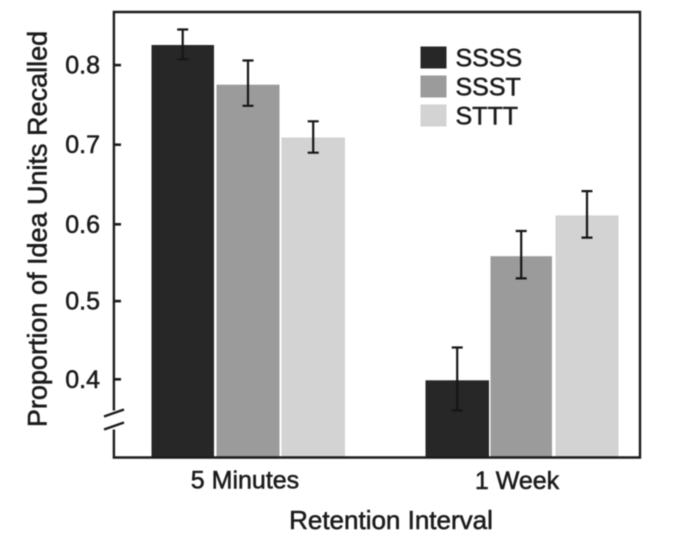 The image size is (680, 542). What do you see at coordinates (488, 88) in the screenshot?
I see `svg-text: SSST` at bounding box center [488, 88].